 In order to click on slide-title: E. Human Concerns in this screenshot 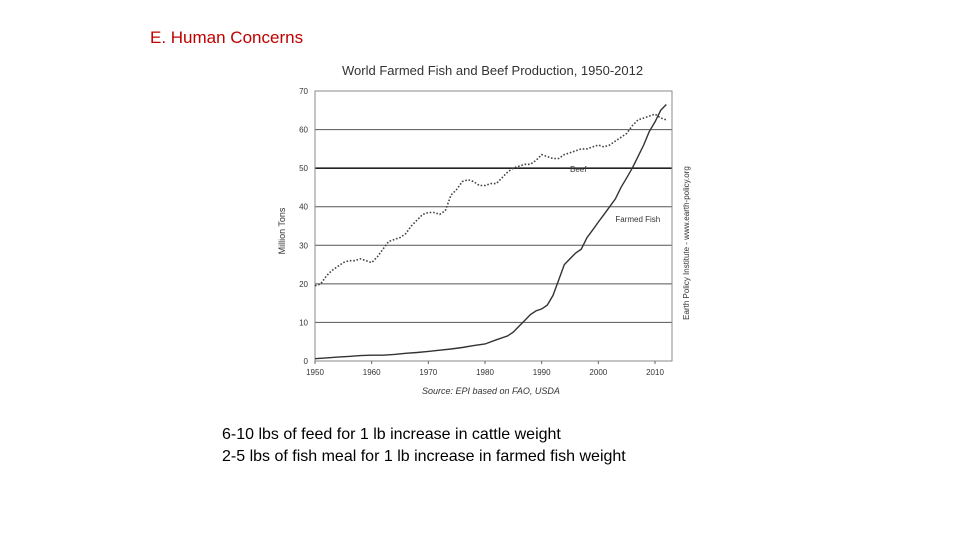, I will do `click(227, 37)`.